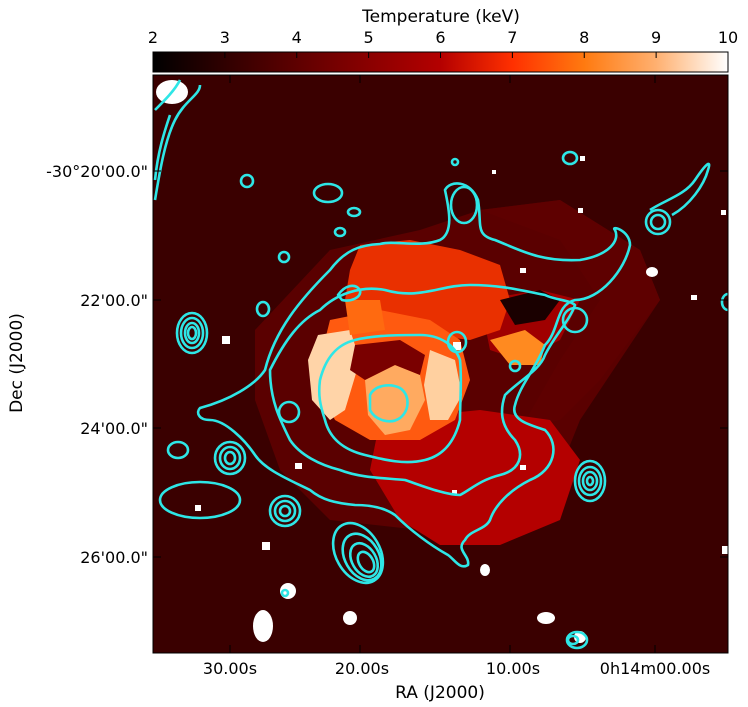 This screenshot has height=707, width=748. I want to click on x-axis-title: RA (J2000), so click(440, 693).